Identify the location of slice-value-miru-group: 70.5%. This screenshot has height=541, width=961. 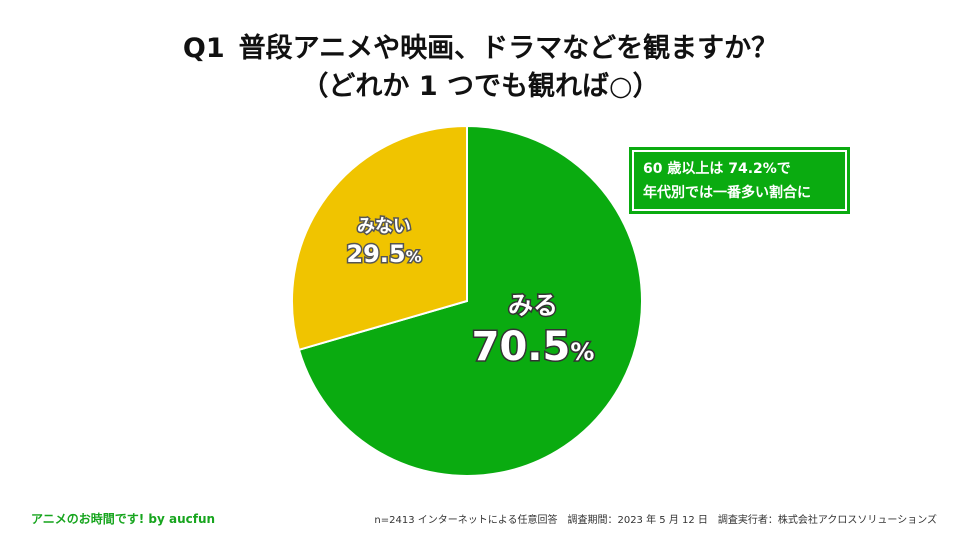
(533, 347).